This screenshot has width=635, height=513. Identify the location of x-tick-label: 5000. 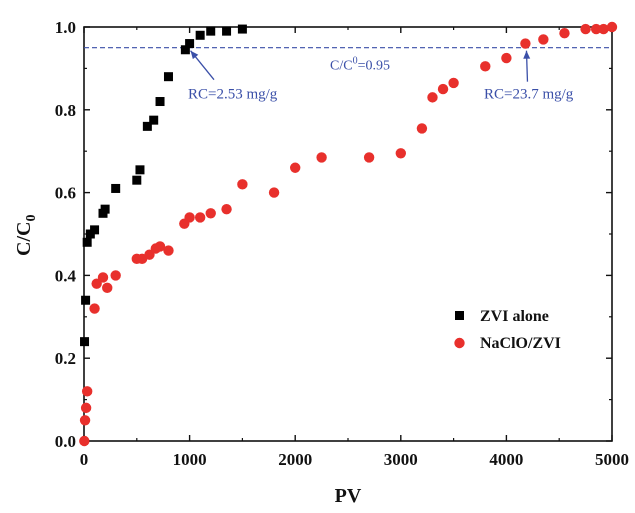
(612, 459).